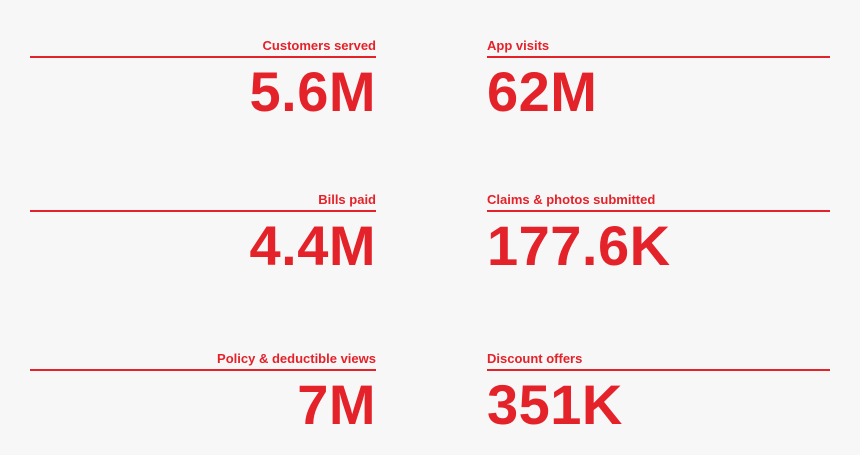 The width and height of the screenshot is (860, 455). What do you see at coordinates (312, 91) in the screenshot?
I see `stat-value: 5.6M` at bounding box center [312, 91].